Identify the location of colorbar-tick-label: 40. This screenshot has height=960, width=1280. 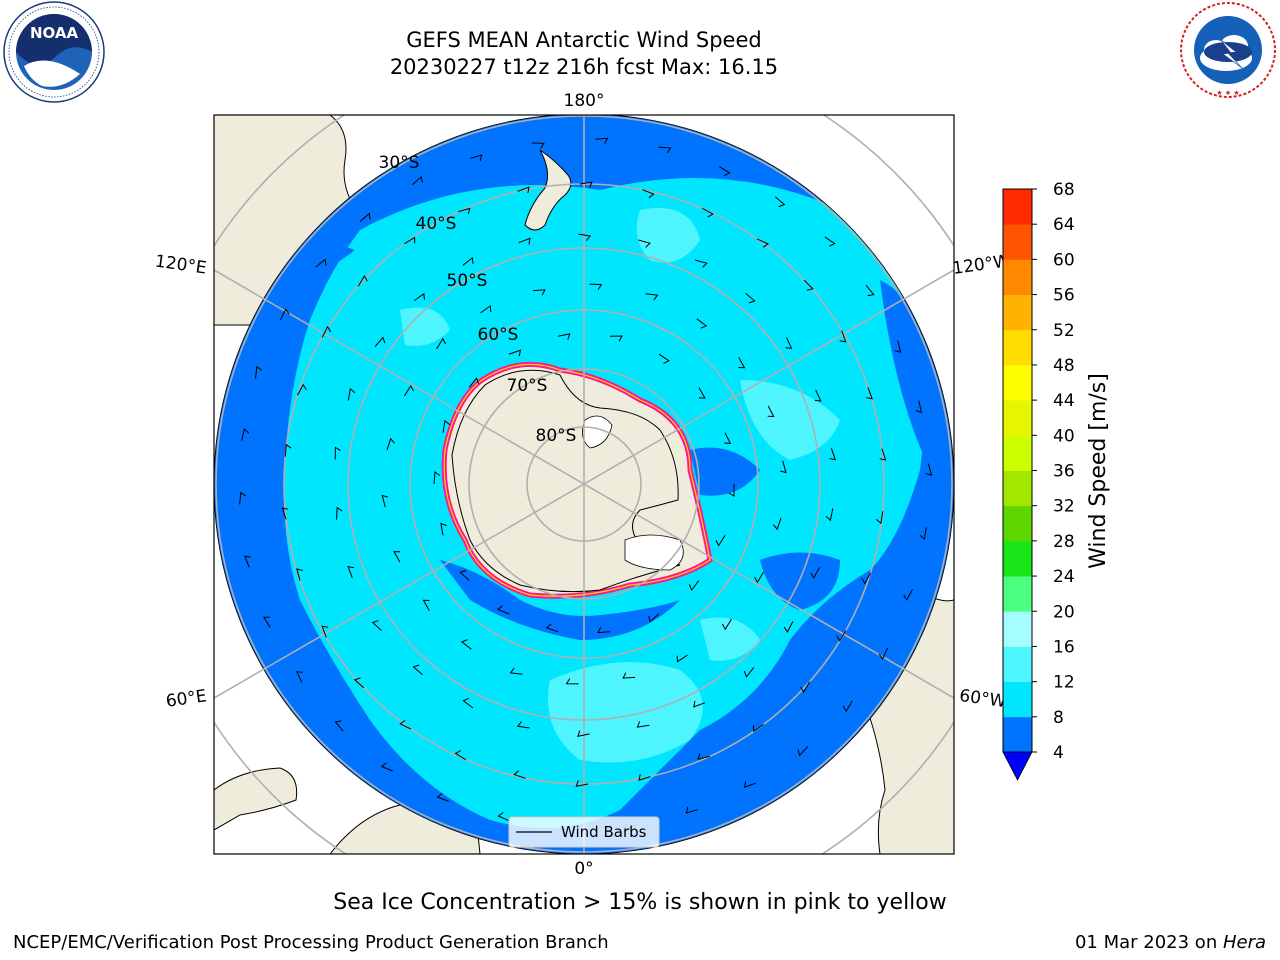
(1064, 436).